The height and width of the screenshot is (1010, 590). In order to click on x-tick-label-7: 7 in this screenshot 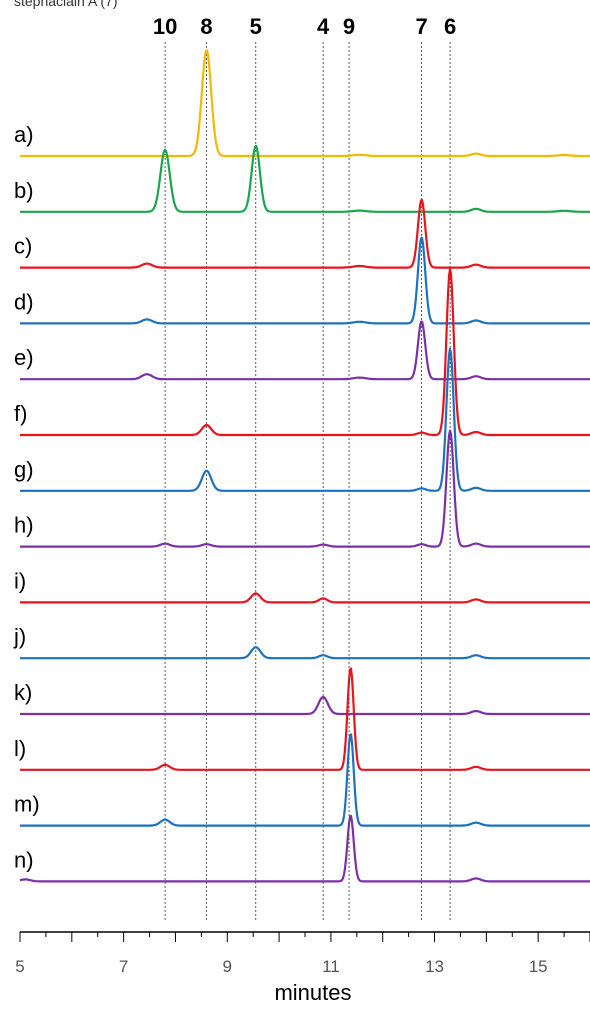, I will do `click(123, 966)`.